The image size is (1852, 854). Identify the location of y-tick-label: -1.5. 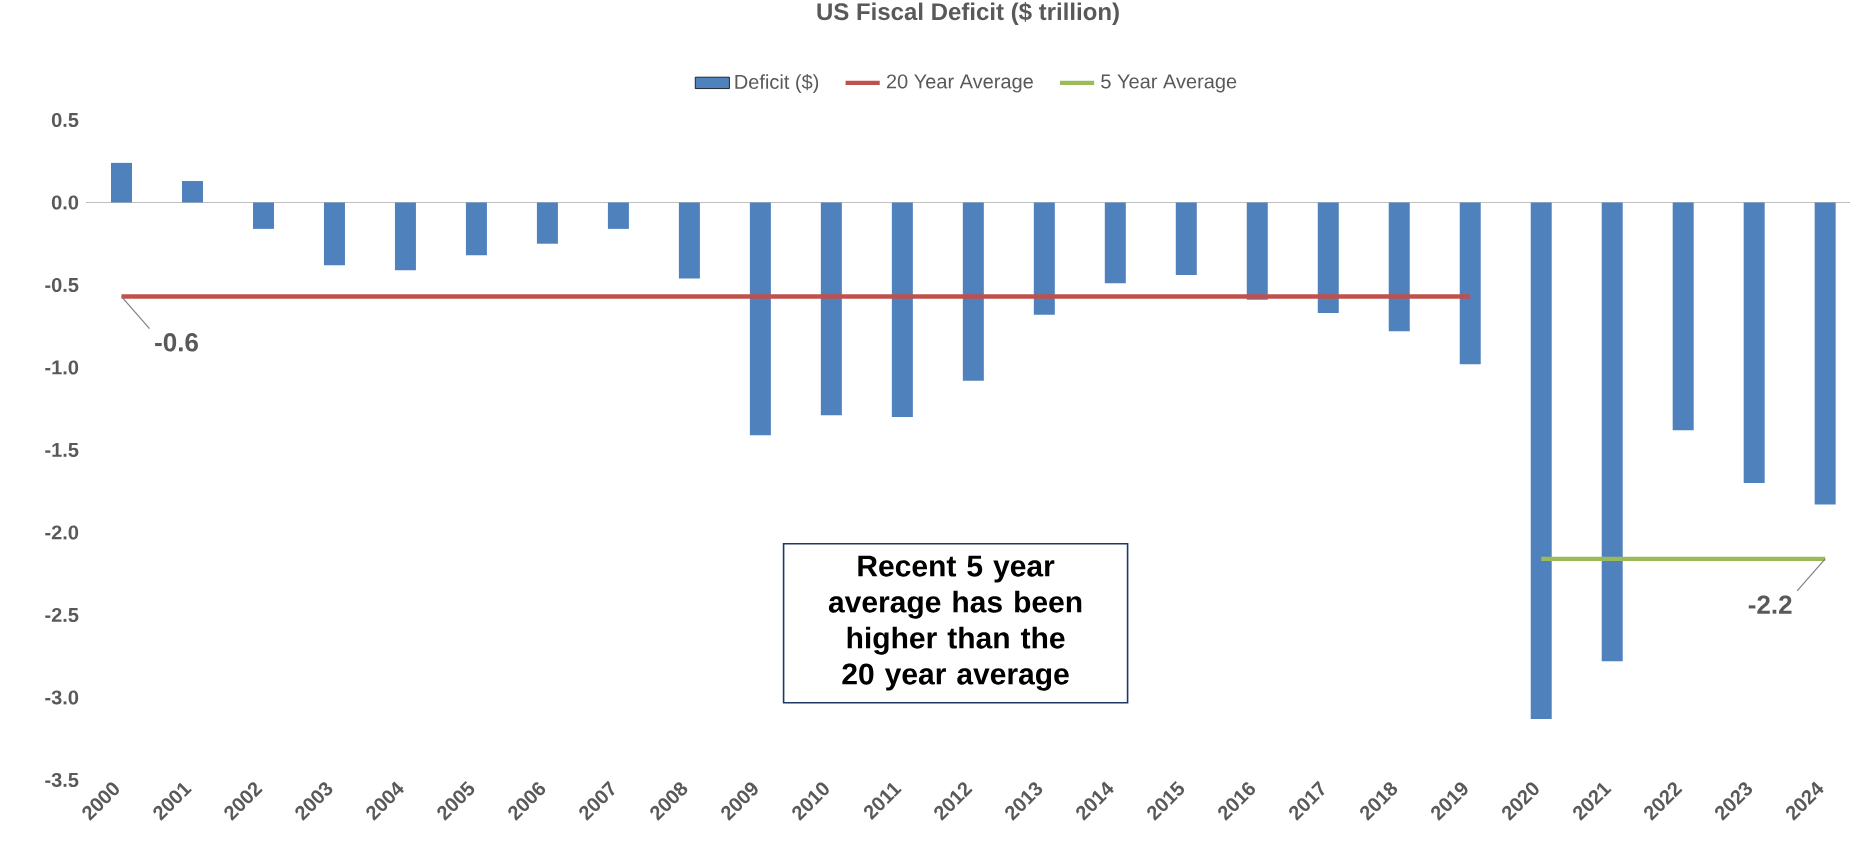
(62, 449).